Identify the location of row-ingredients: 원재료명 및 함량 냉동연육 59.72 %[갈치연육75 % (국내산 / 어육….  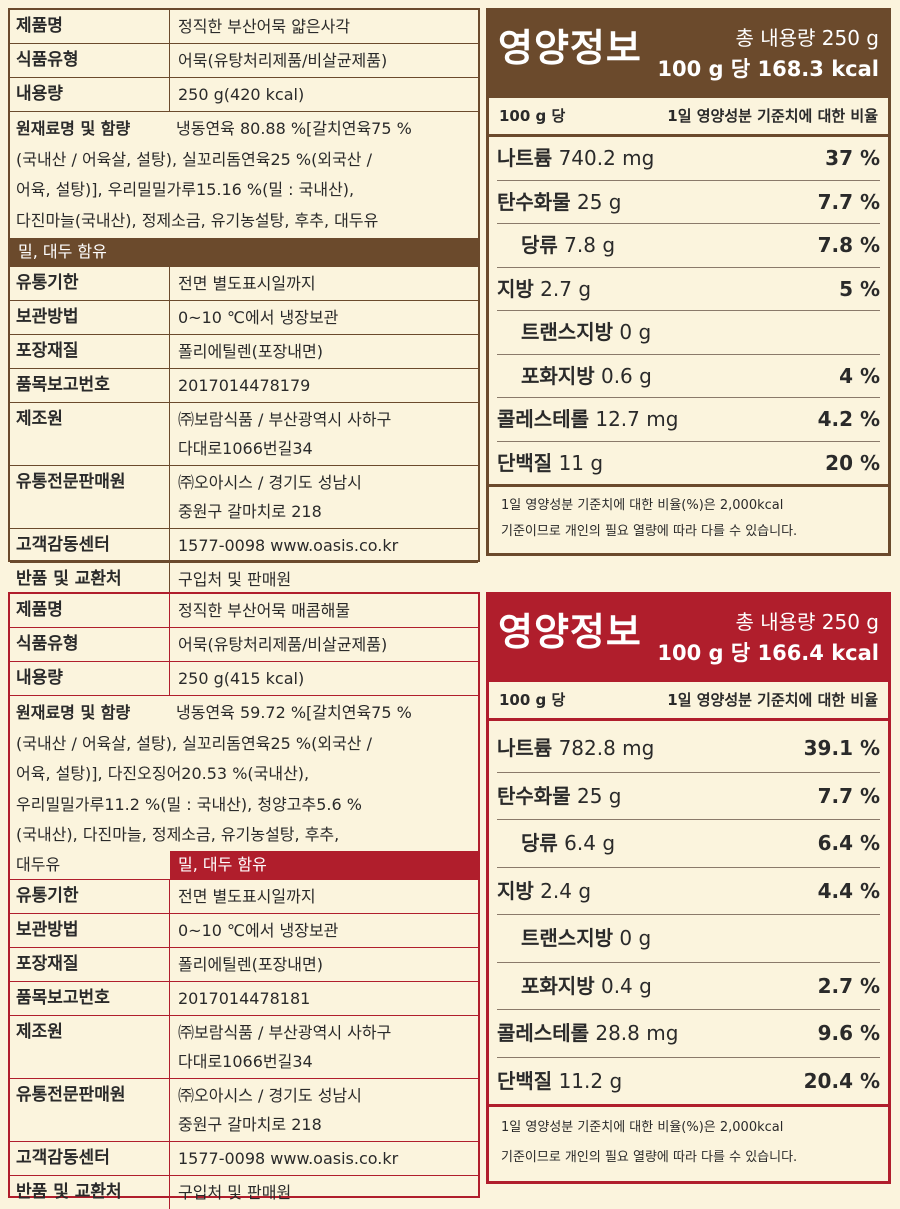
(244, 788).